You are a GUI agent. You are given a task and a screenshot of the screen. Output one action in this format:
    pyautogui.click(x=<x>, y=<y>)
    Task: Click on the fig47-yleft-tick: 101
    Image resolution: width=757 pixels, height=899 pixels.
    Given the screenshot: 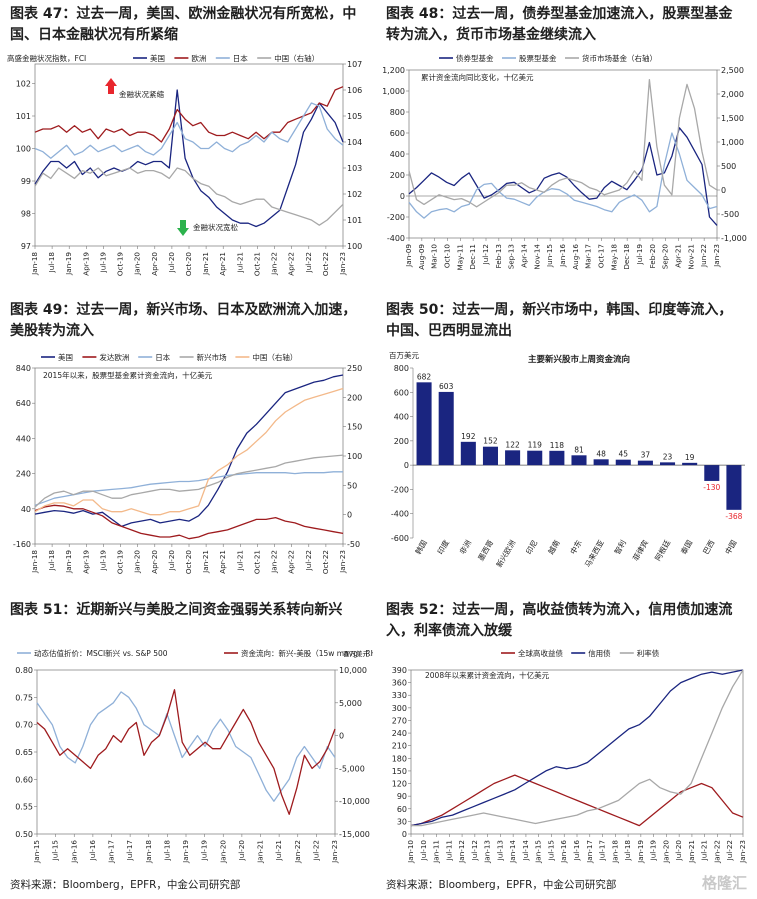 What is the action you would take?
    pyautogui.click(x=23, y=116)
    